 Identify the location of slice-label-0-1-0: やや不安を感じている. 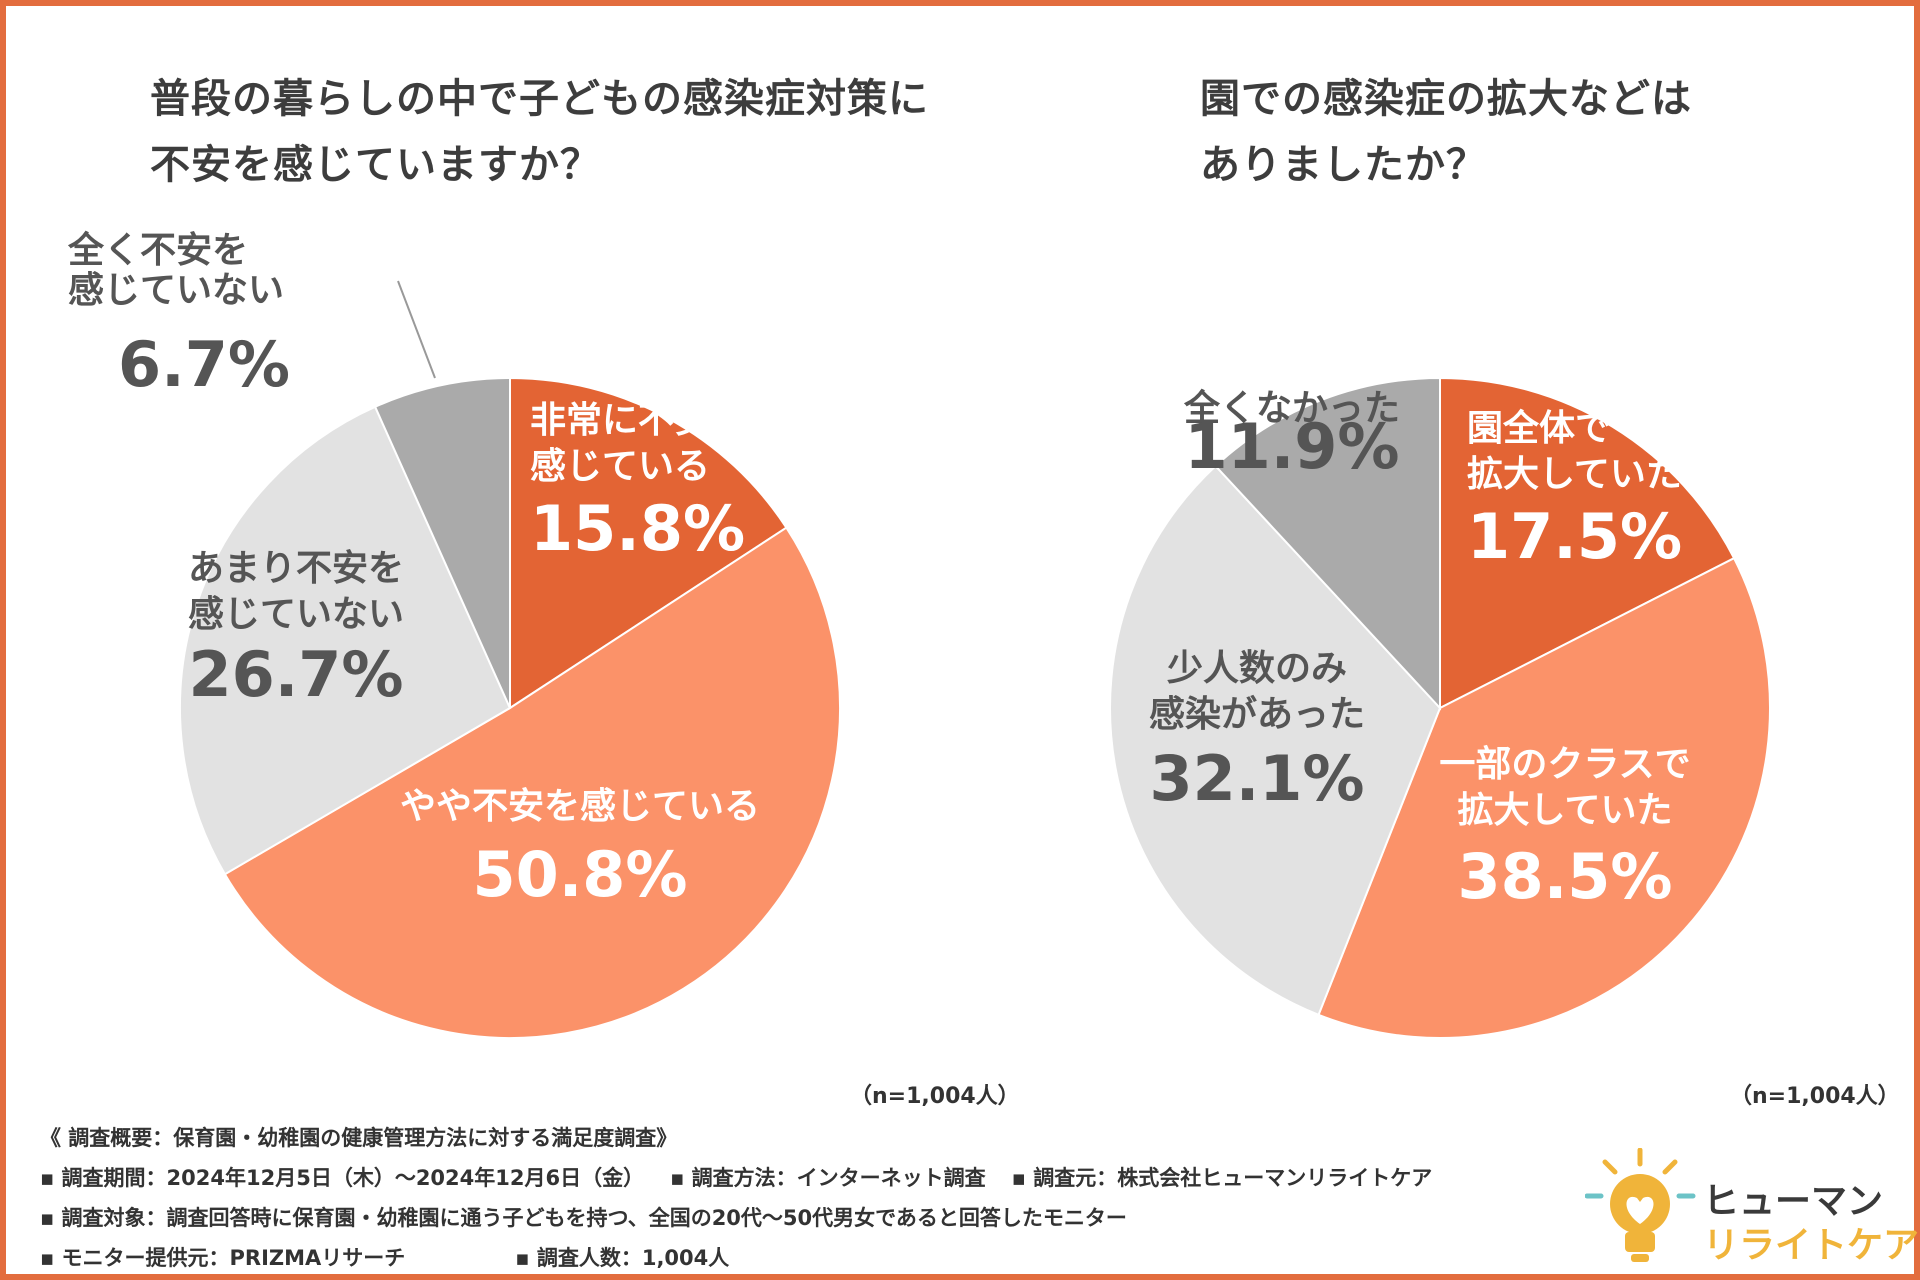
(580, 806).